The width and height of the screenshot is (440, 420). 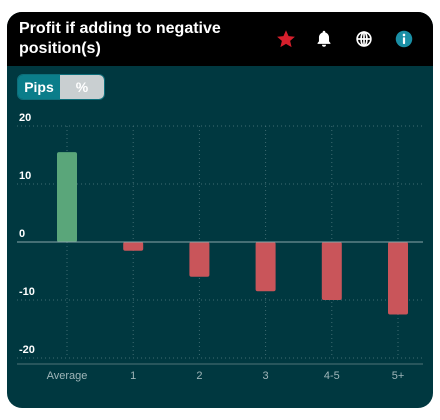 What do you see at coordinates (39, 87) in the screenshot?
I see `toggle-option-pips: Pips` at bounding box center [39, 87].